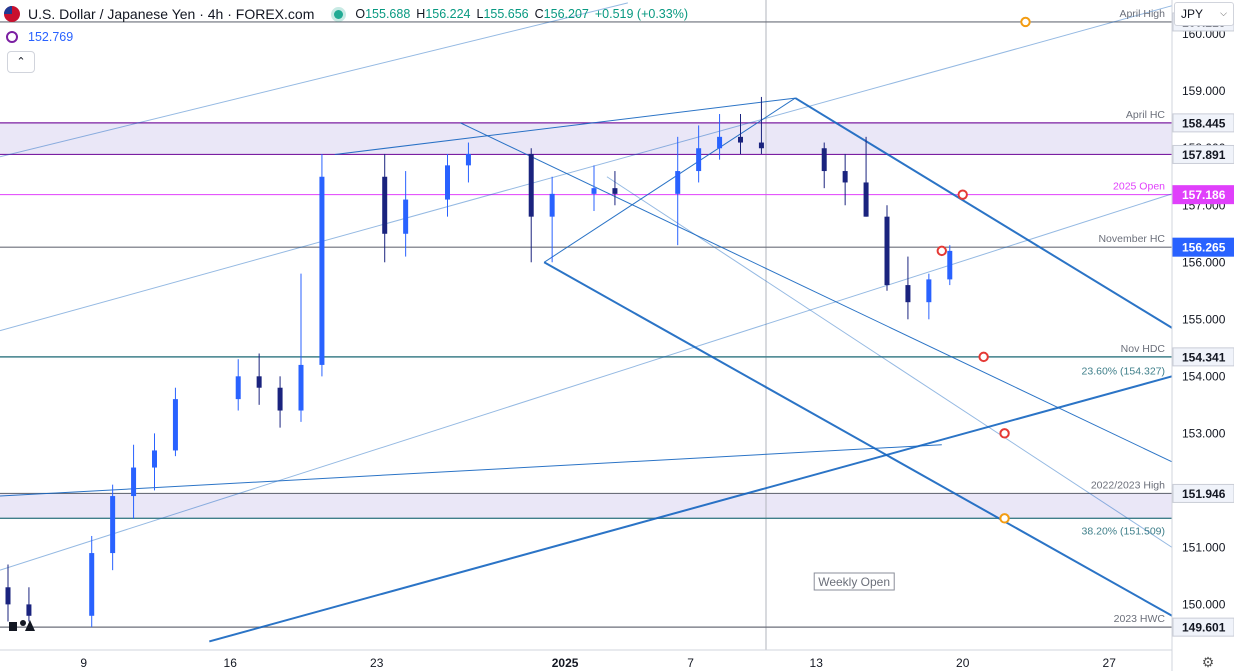 The height and width of the screenshot is (671, 1234). What do you see at coordinates (1204, 547) in the screenshot?
I see `price-tick-label: 151.000` at bounding box center [1204, 547].